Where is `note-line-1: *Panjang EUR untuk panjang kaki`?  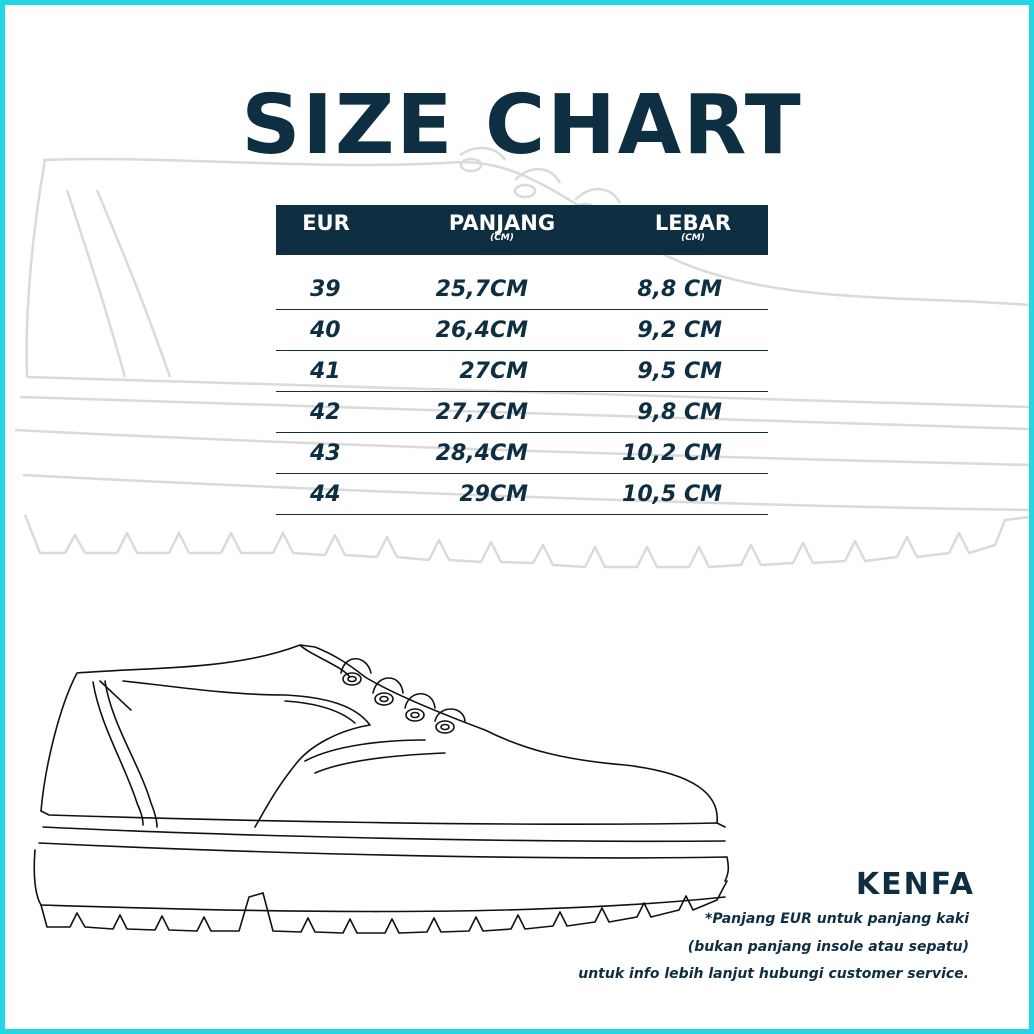 note-line-1: *Panjang EUR untuk panjang kaki is located at coordinates (837, 919).